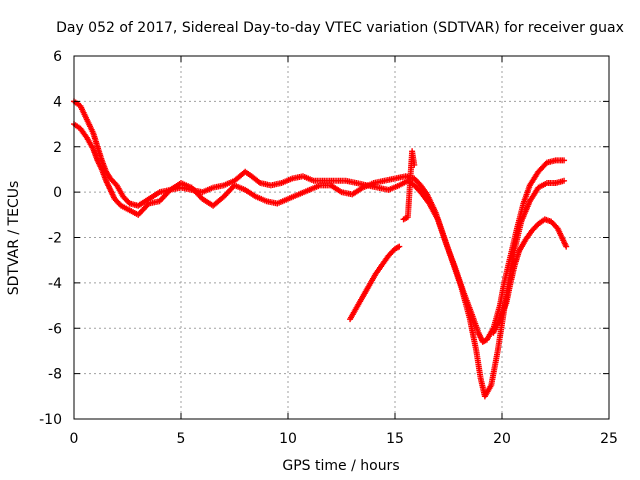 The height and width of the screenshot is (480, 640). I want to click on x-tick-label: 0, so click(74, 439).